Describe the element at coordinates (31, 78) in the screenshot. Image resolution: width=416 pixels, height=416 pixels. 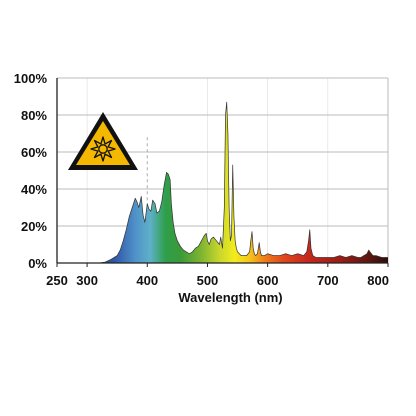
I see `y-tick-label: 100%` at that location.